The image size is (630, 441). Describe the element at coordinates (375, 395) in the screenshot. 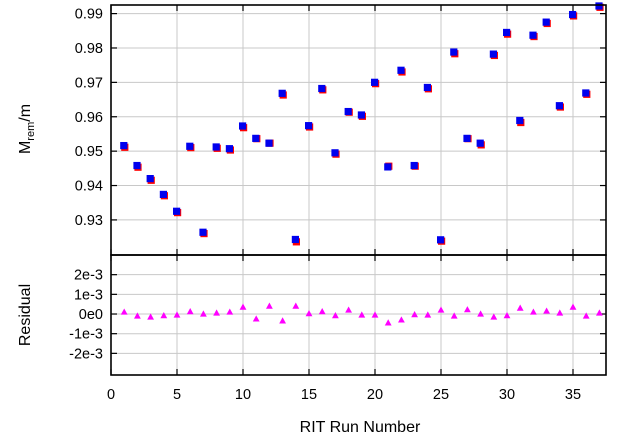

I see `x-tick-label: 20` at that location.